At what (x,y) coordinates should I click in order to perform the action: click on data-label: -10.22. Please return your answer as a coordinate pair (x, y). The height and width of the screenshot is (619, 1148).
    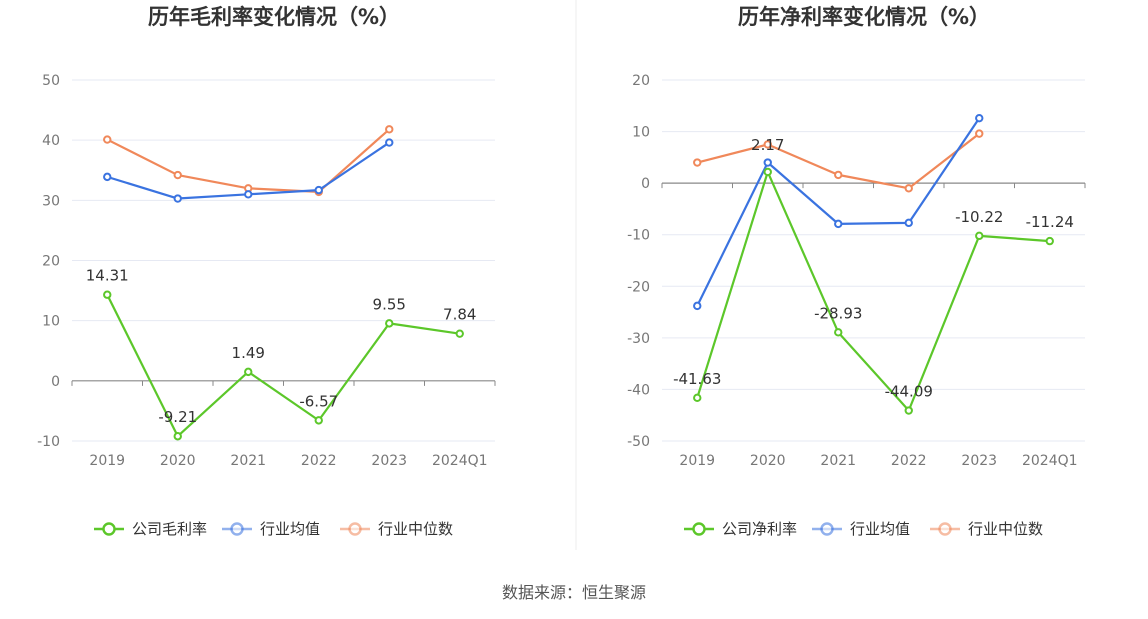
    Looking at the image, I should click on (979, 217).